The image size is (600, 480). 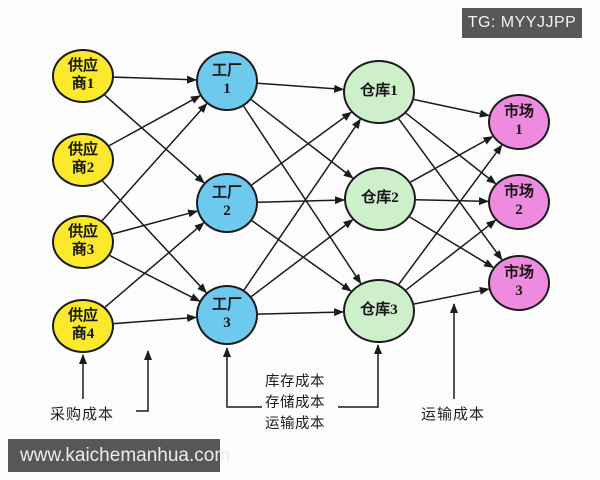 I want to click on node-w1-warehouse: 仓库1, so click(x=379, y=92).